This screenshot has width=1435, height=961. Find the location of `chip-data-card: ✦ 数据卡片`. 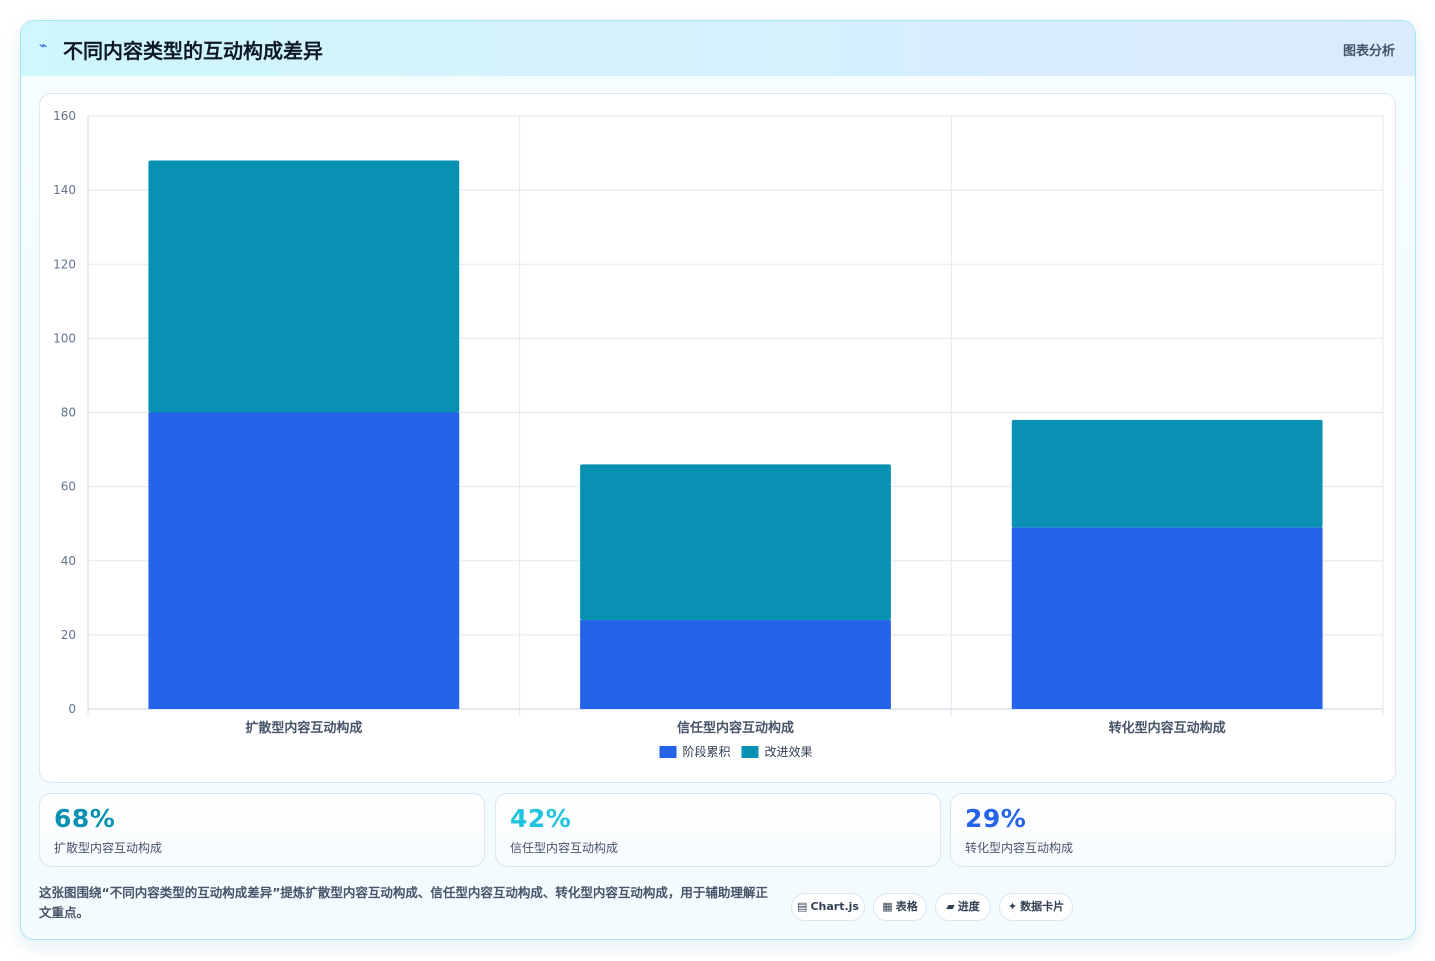

chip-data-card: ✦ 数据卡片 is located at coordinates (1036, 907).